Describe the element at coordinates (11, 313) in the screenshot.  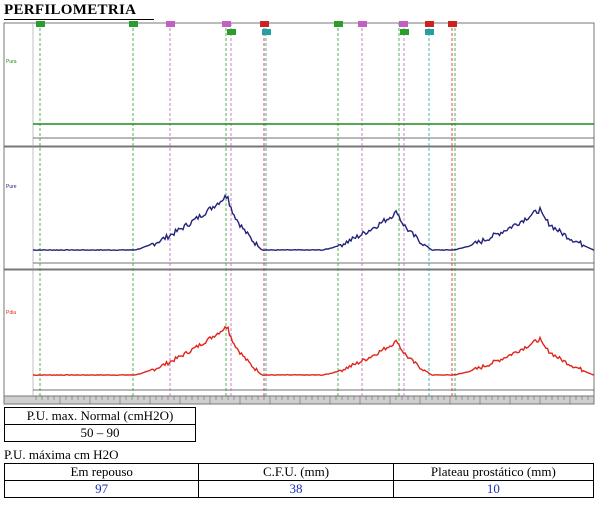
I see `channel-label-3: Pdia` at that location.